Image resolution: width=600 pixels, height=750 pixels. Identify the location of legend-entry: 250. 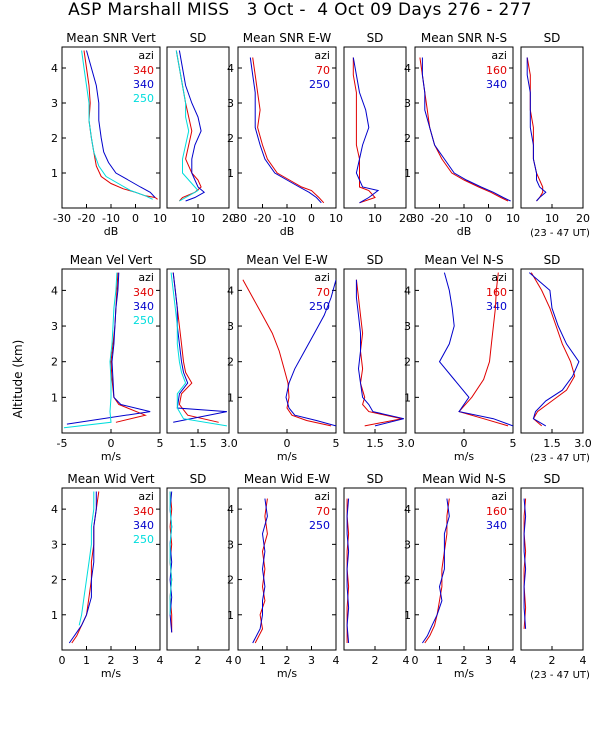
(143, 539).